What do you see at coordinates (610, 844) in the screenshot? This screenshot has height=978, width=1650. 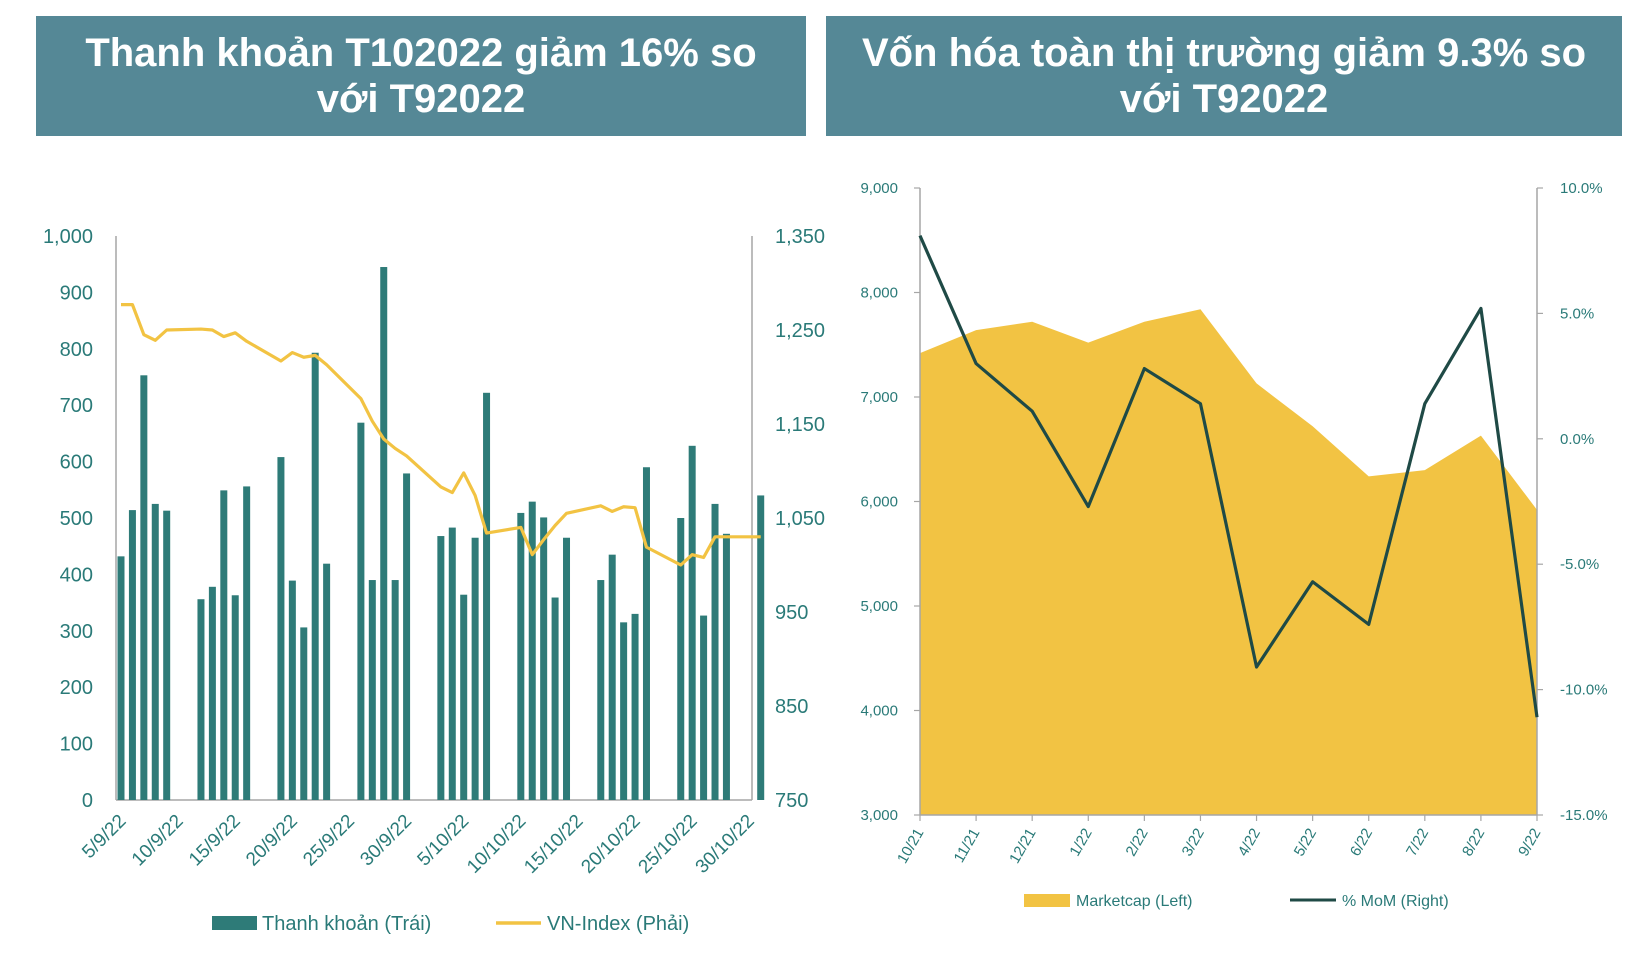 I see `x-tick-label: 20/10/22` at bounding box center [610, 844].